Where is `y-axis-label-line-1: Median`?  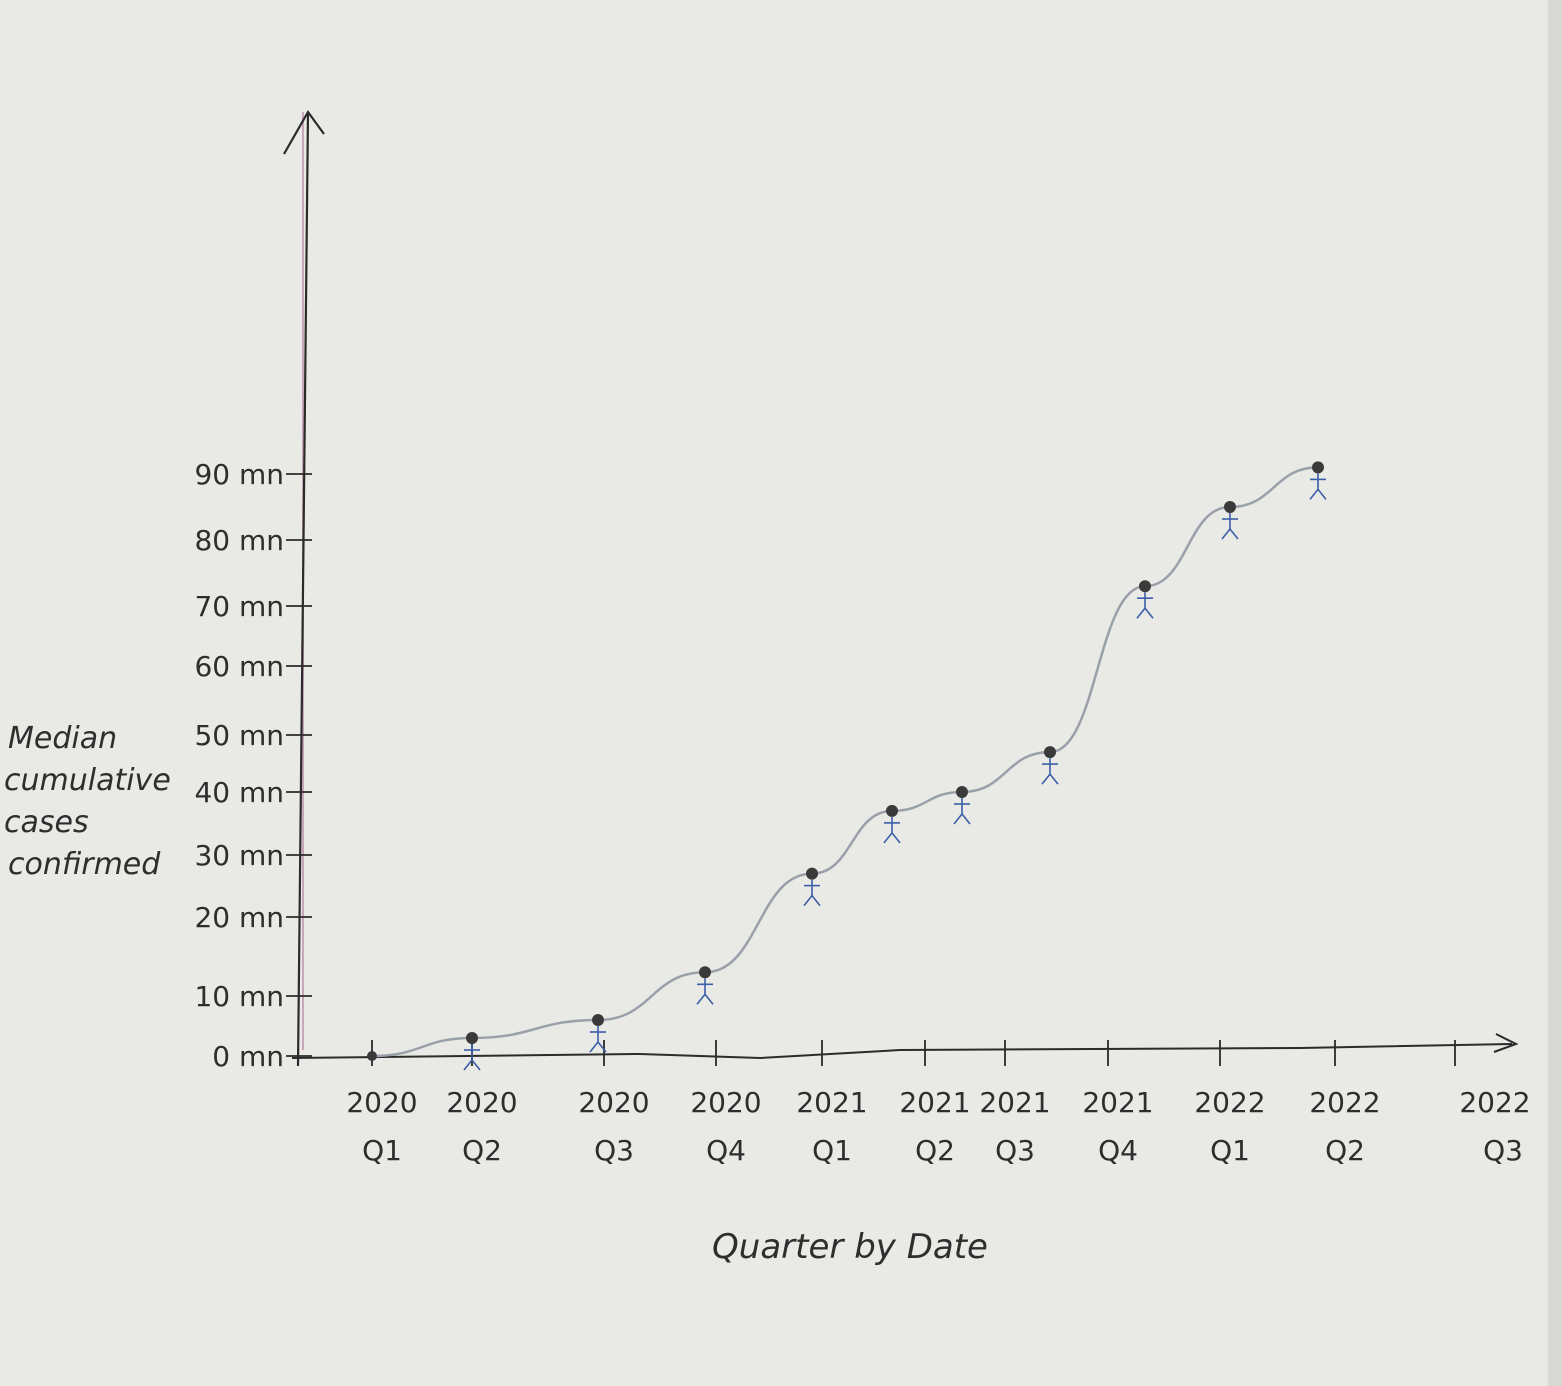
y-axis-label-line-1: Median is located at coordinates (62, 738).